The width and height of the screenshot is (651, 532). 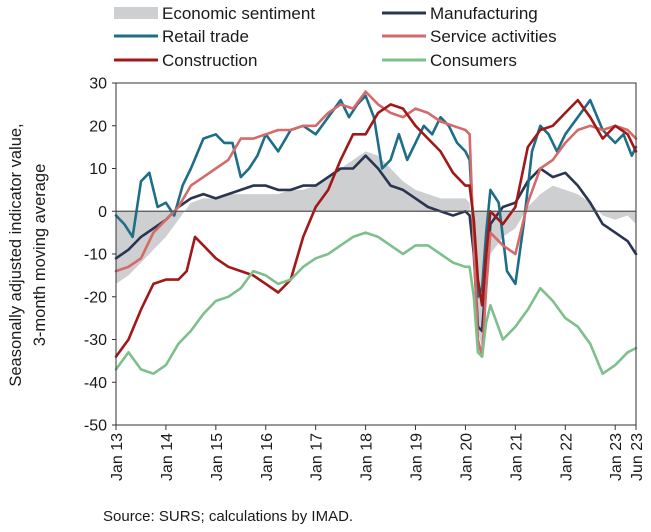 I want to click on y-tick-label: 30, so click(x=98, y=84).